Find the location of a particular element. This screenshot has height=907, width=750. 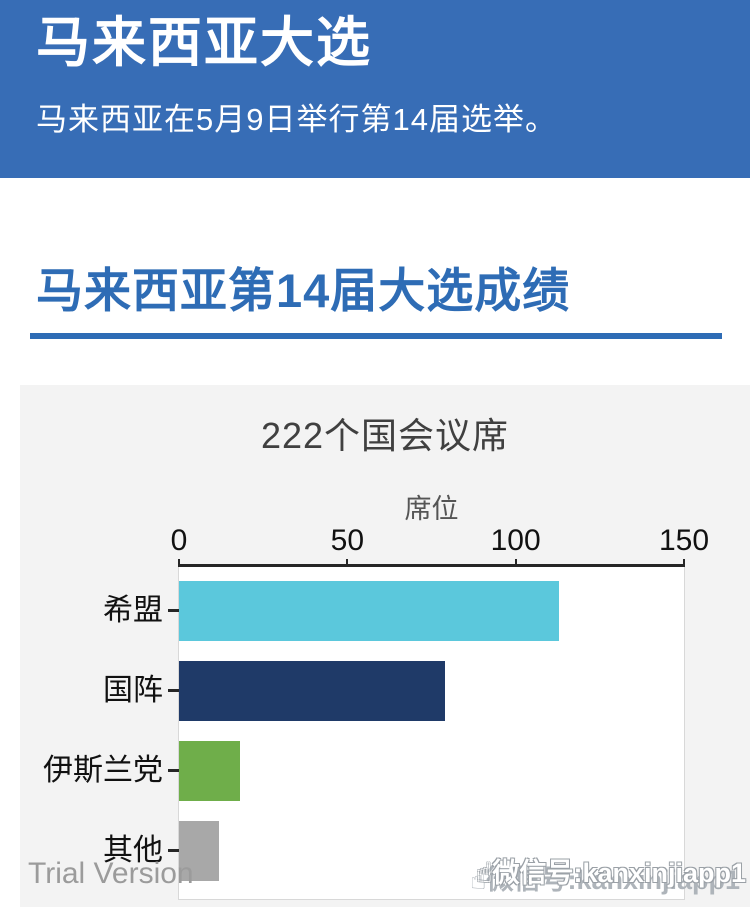

chart-title: 222个国会议席 is located at coordinates (385, 435).